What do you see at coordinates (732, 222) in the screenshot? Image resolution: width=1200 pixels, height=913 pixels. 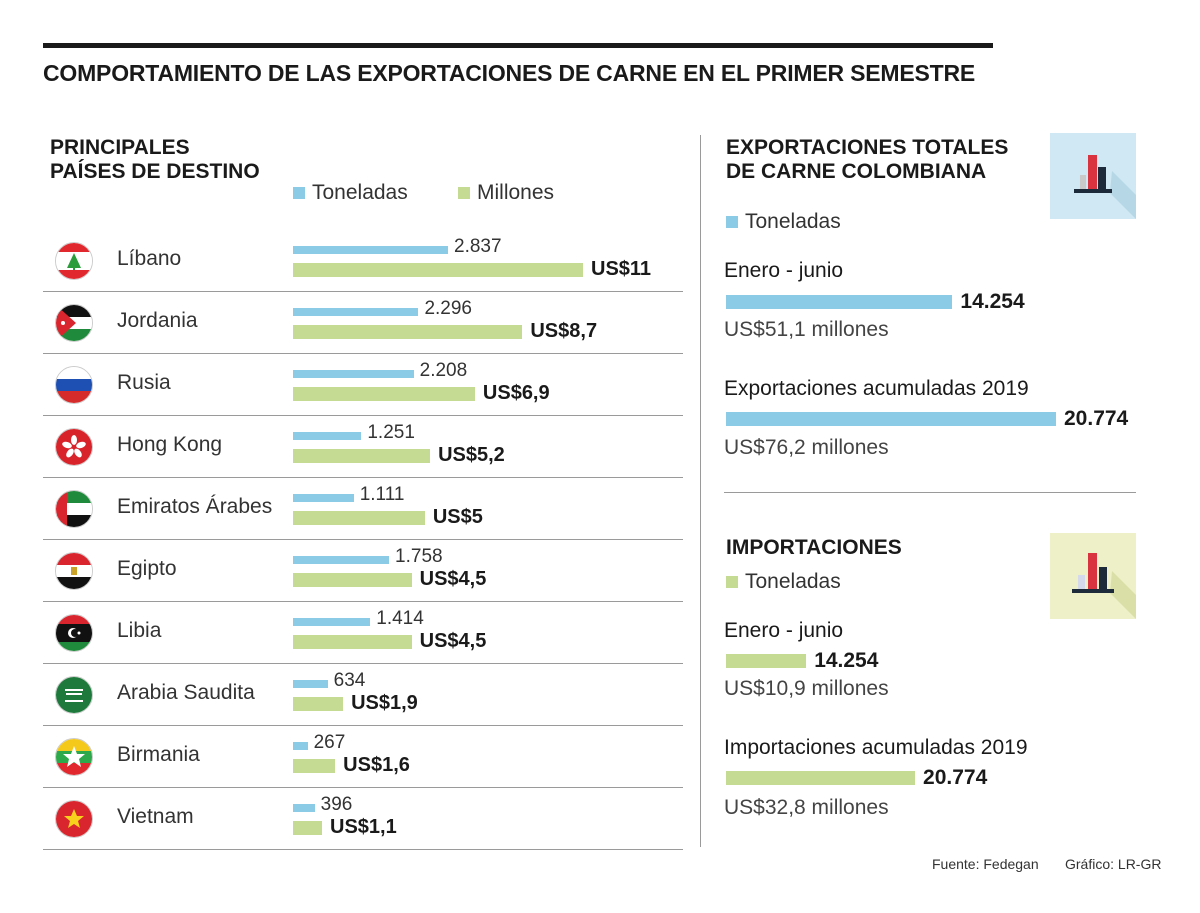 I see `exports-legend-swatch` at bounding box center [732, 222].